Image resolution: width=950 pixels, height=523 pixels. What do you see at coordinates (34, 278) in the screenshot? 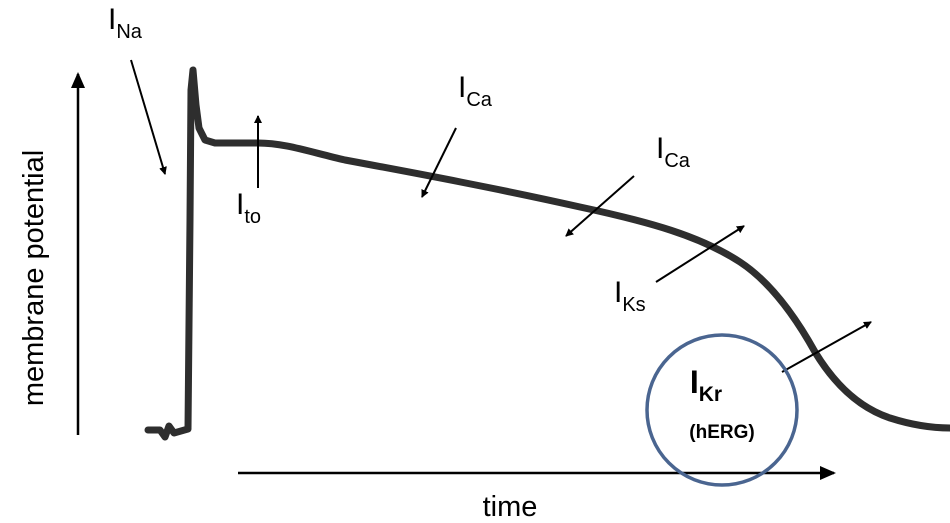
I see `y-axis-label: membrane potential` at bounding box center [34, 278].